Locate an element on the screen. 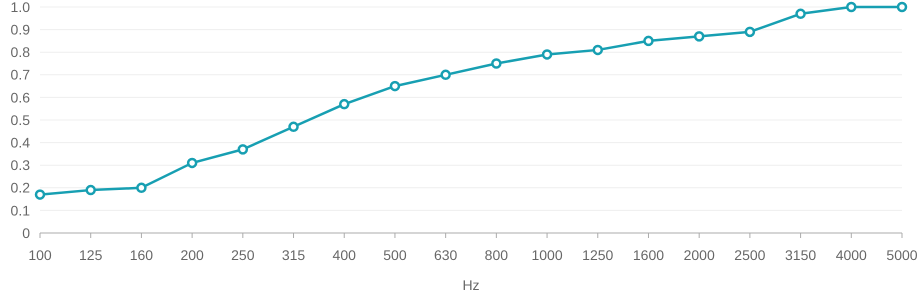 This screenshot has width=922, height=300. x-tick-label: 1250 is located at coordinates (598, 255).